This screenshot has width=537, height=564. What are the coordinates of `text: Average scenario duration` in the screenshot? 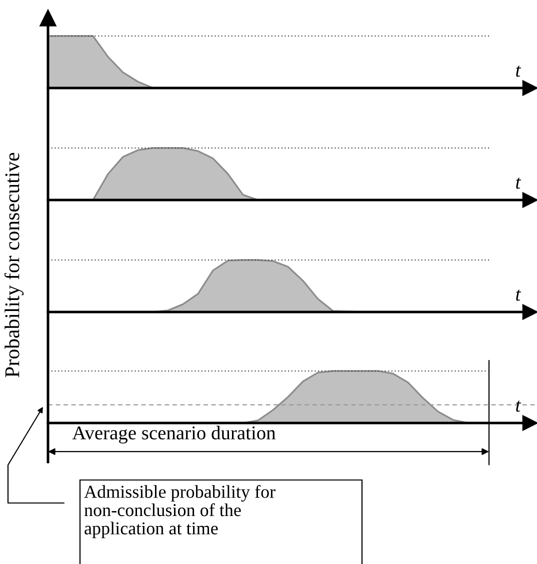 It's located at (174, 435).